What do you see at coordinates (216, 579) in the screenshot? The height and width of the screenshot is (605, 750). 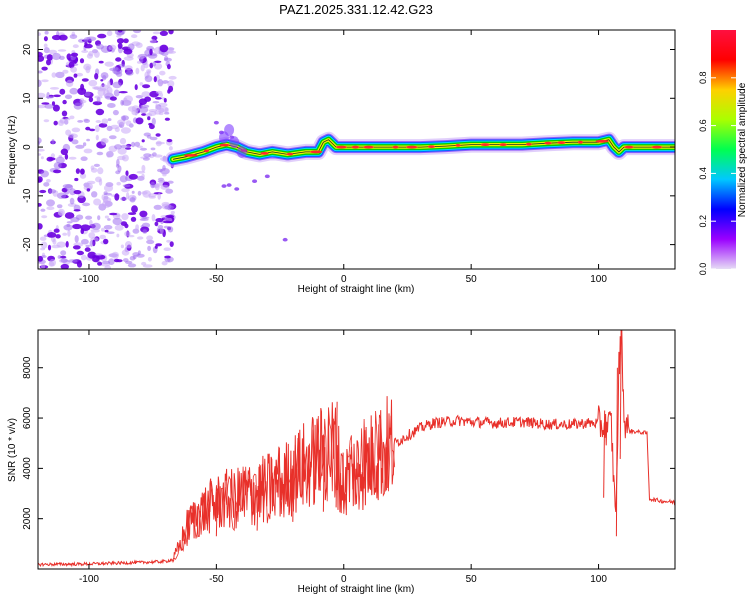 I see `x-tick-label: -50` at bounding box center [216, 579].